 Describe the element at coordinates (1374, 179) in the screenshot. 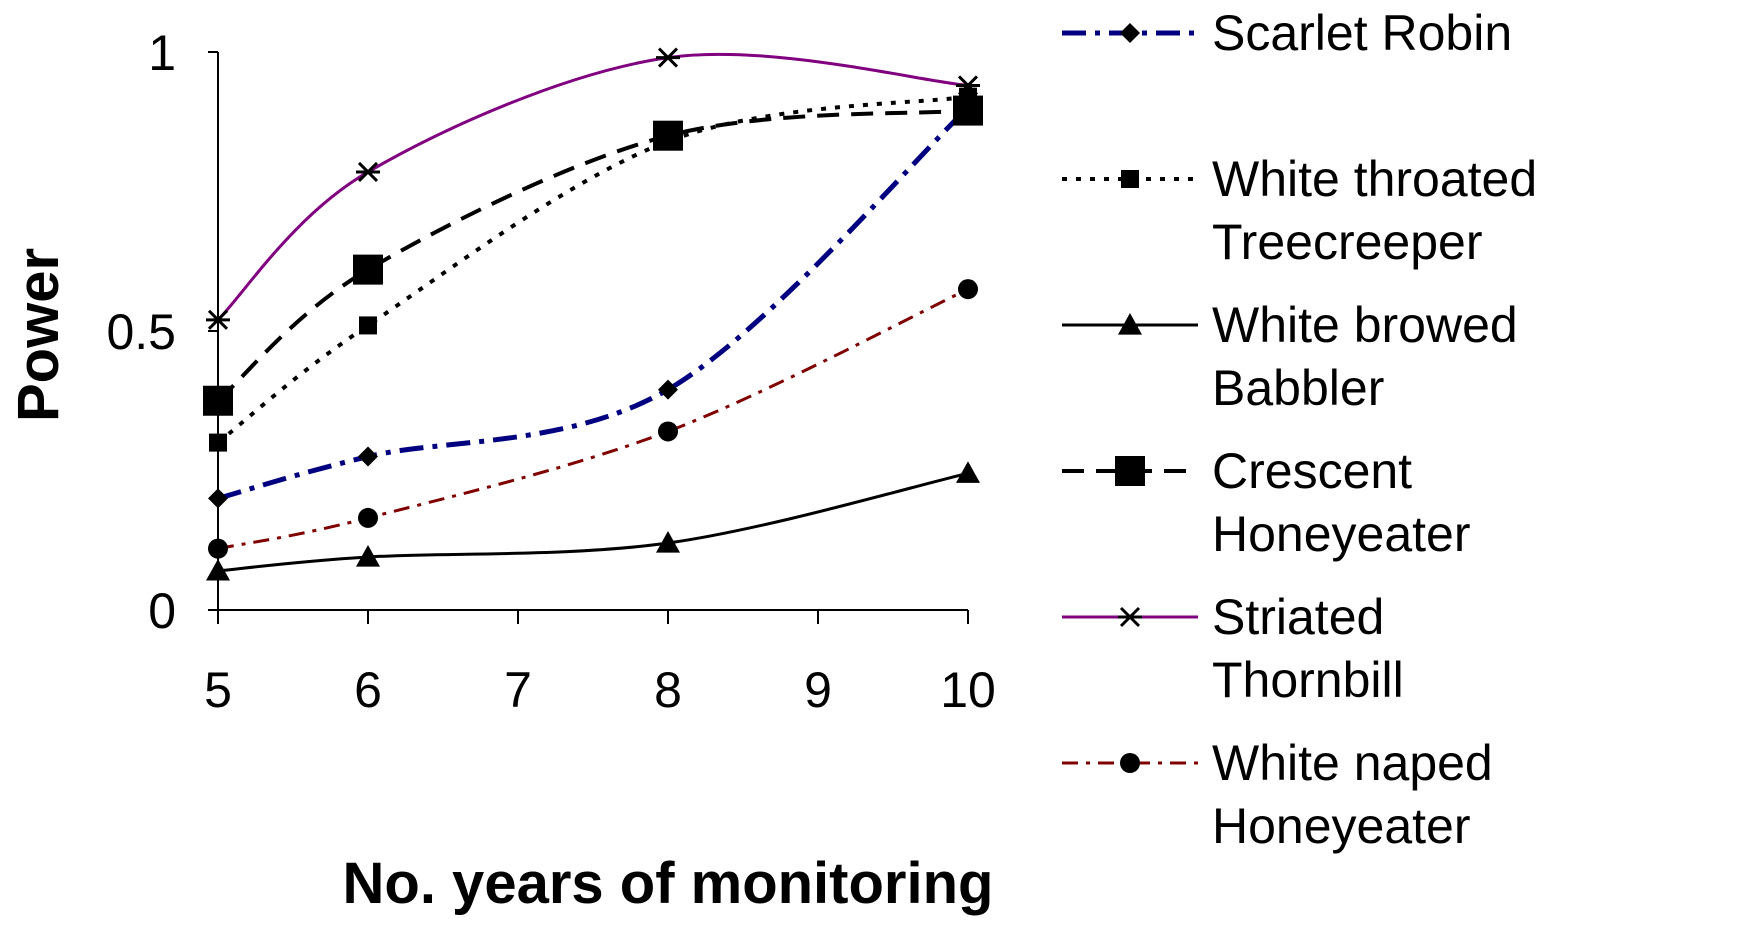

I see `legend-label: White throated` at that location.